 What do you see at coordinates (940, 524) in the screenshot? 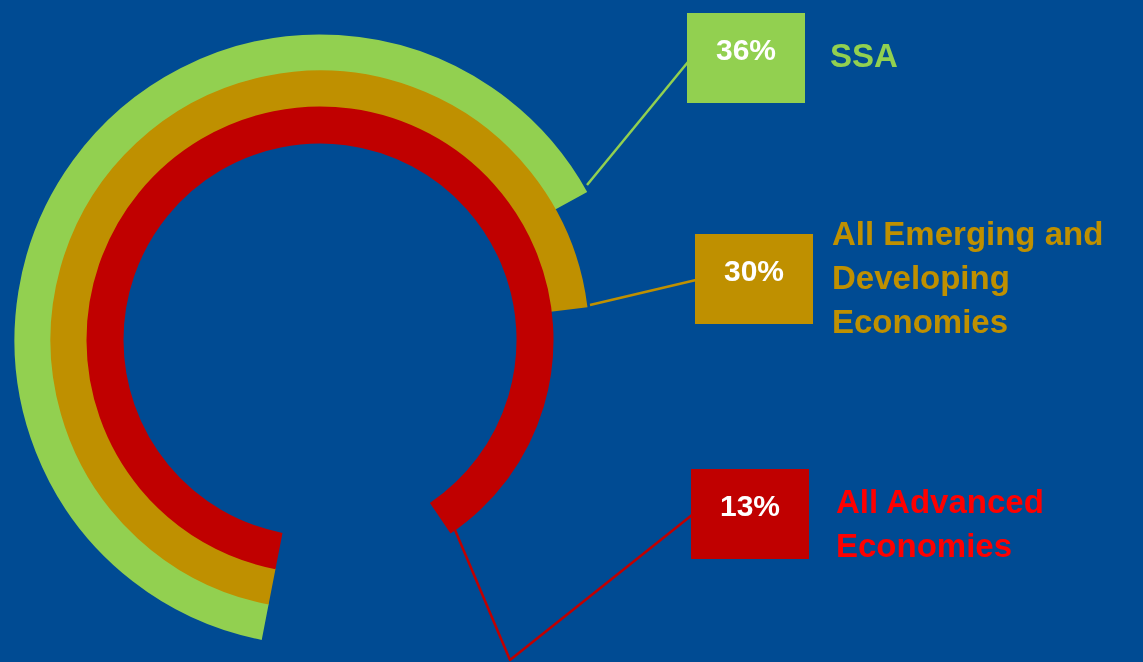
I see `category-label: All Advanced Economies` at bounding box center [940, 524].